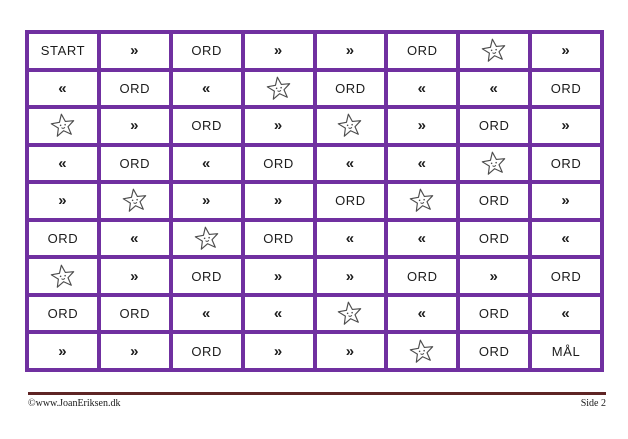  I want to click on footer-divider, so click(317, 393).